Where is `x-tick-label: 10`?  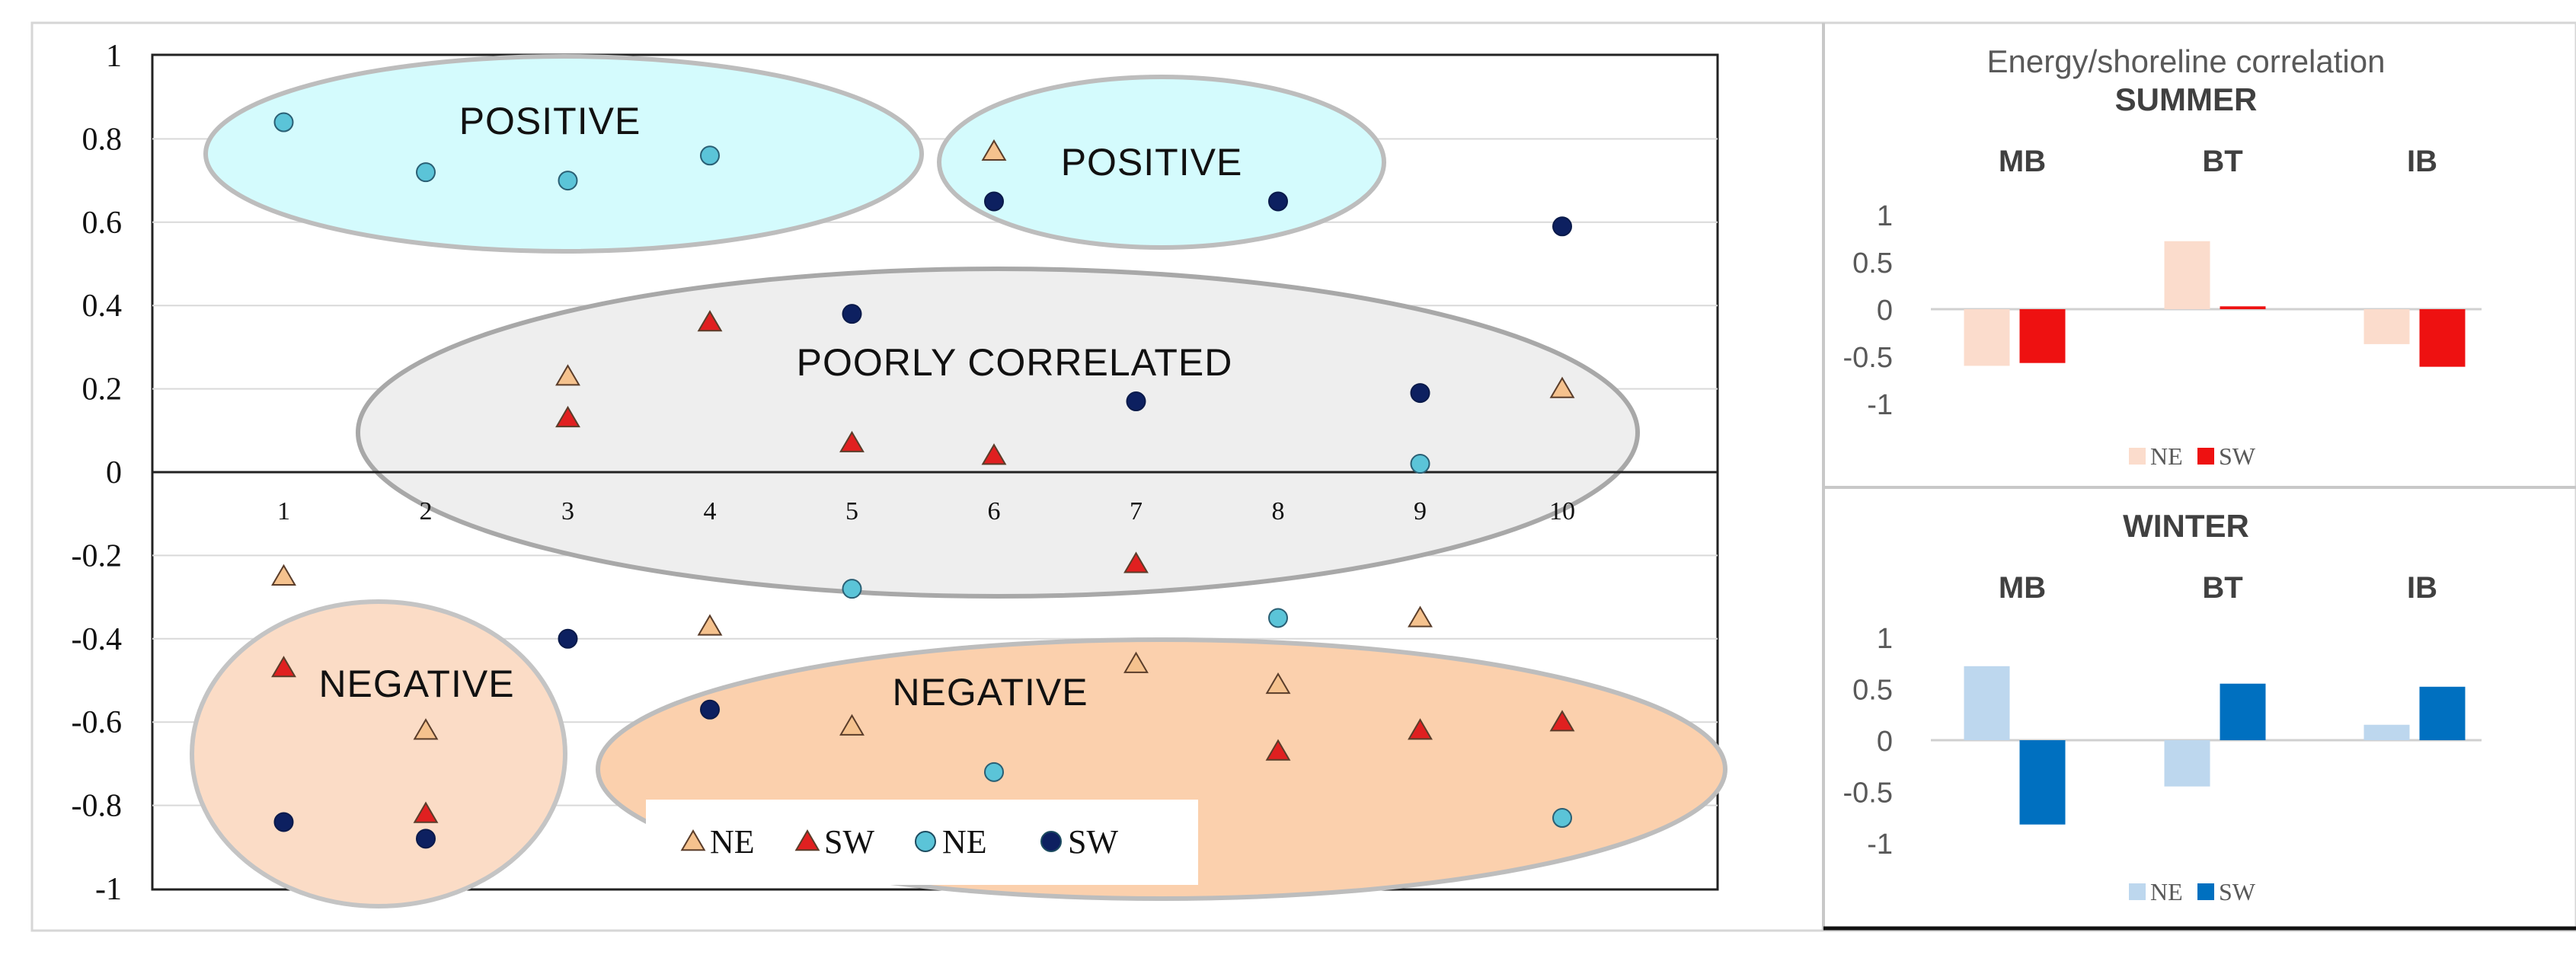 x-tick-label: 10 is located at coordinates (1562, 511).